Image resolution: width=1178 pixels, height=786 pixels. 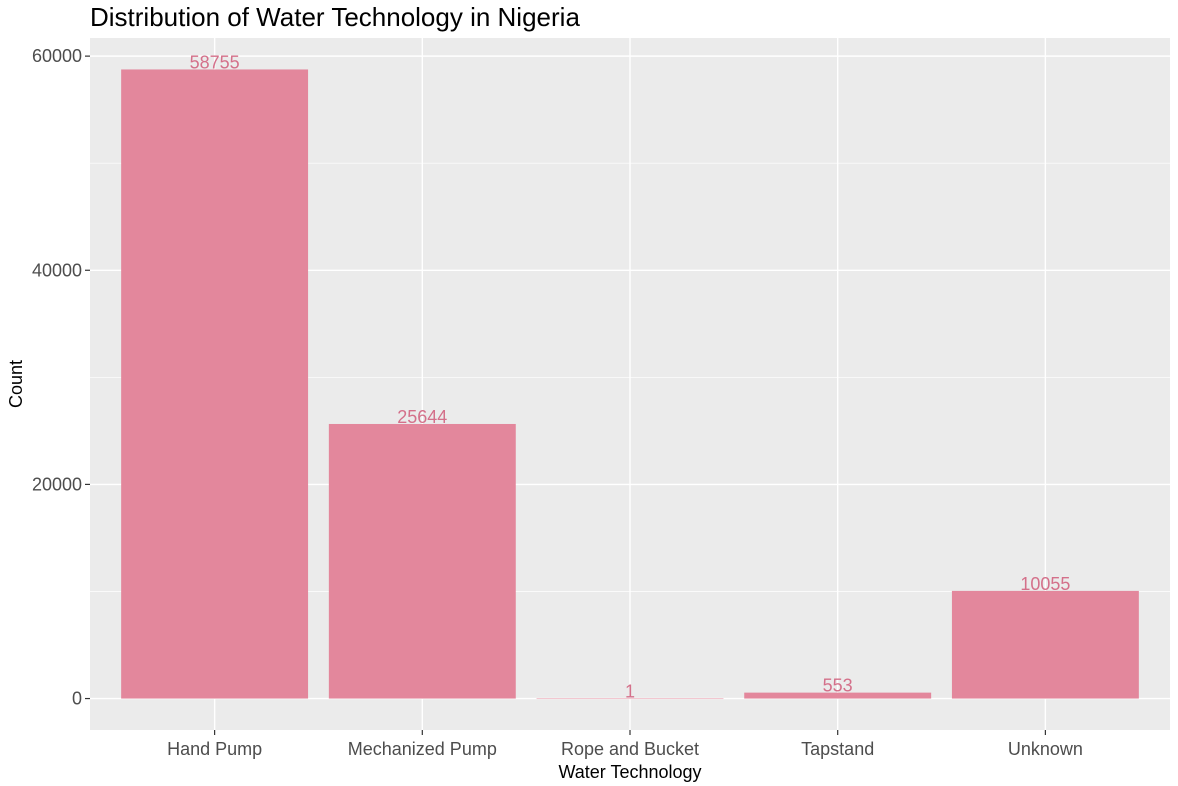 I want to click on bar-hand-pump, so click(x=215, y=384).